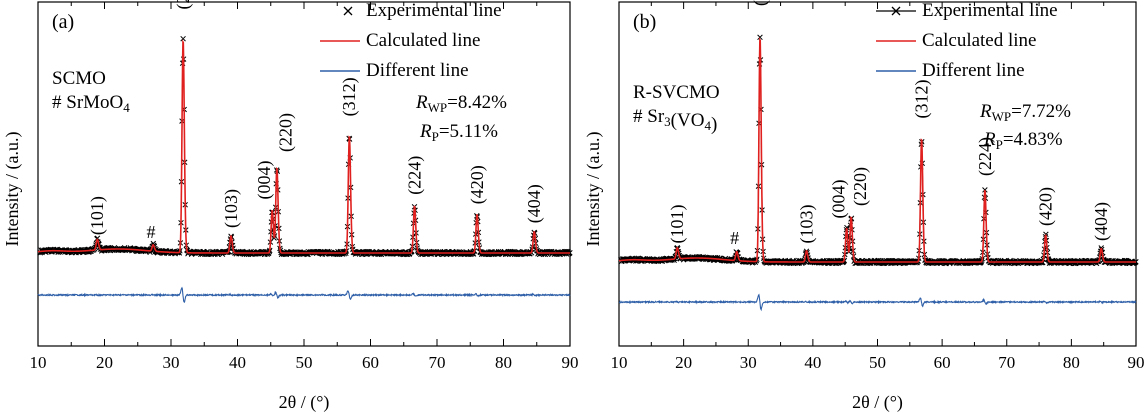  I want to click on rwp-label: RWP=8.42%, so click(461, 103).